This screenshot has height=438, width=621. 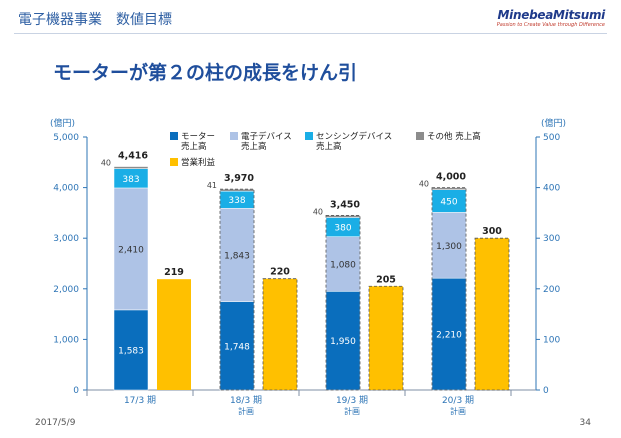 What do you see at coordinates (66, 290) in the screenshot?
I see `left-axis-tick-label: 2,000` at bounding box center [66, 290].